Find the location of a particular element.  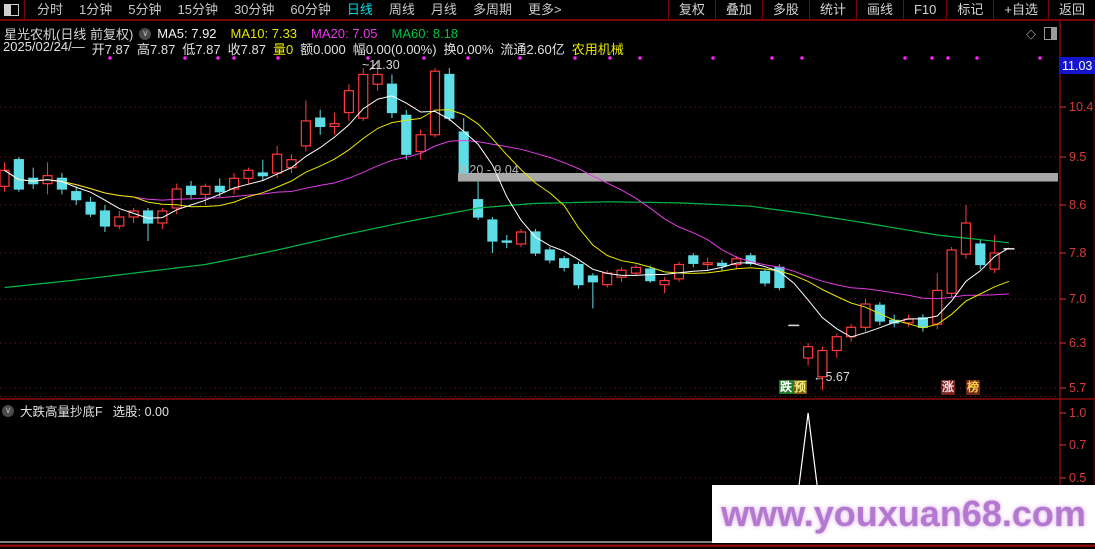

period-menu: 分时 1分钟 5分钟 15分钟 30分钟 60分钟 日线 周线 月线 多周期 更多> is located at coordinates (299, 9).